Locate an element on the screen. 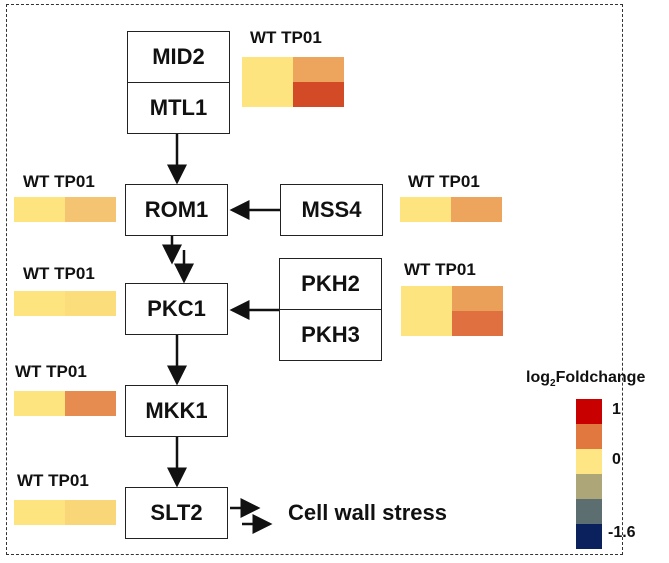 The width and height of the screenshot is (669, 563). node-rom1: ROM1 is located at coordinates (176, 210).